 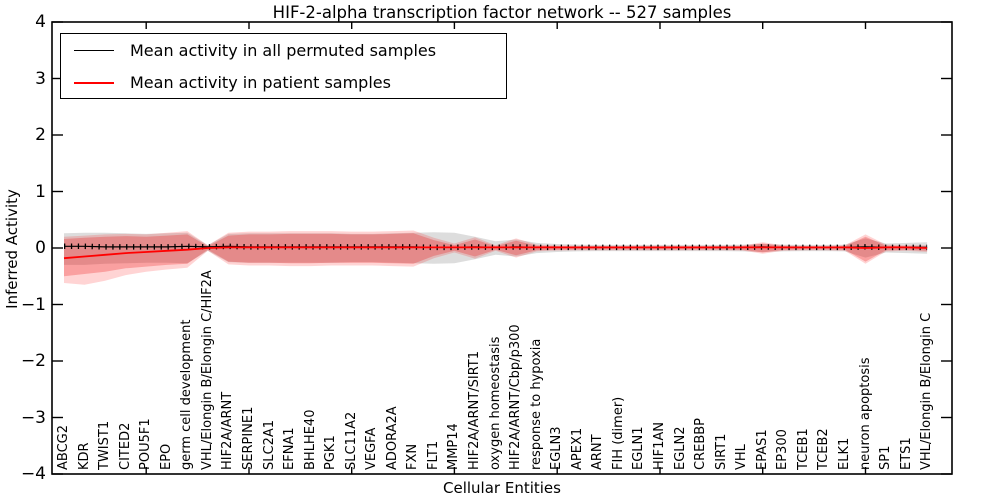 What do you see at coordinates (413, 456) in the screenshot?
I see `x-tick-label: FXN` at bounding box center [413, 456].